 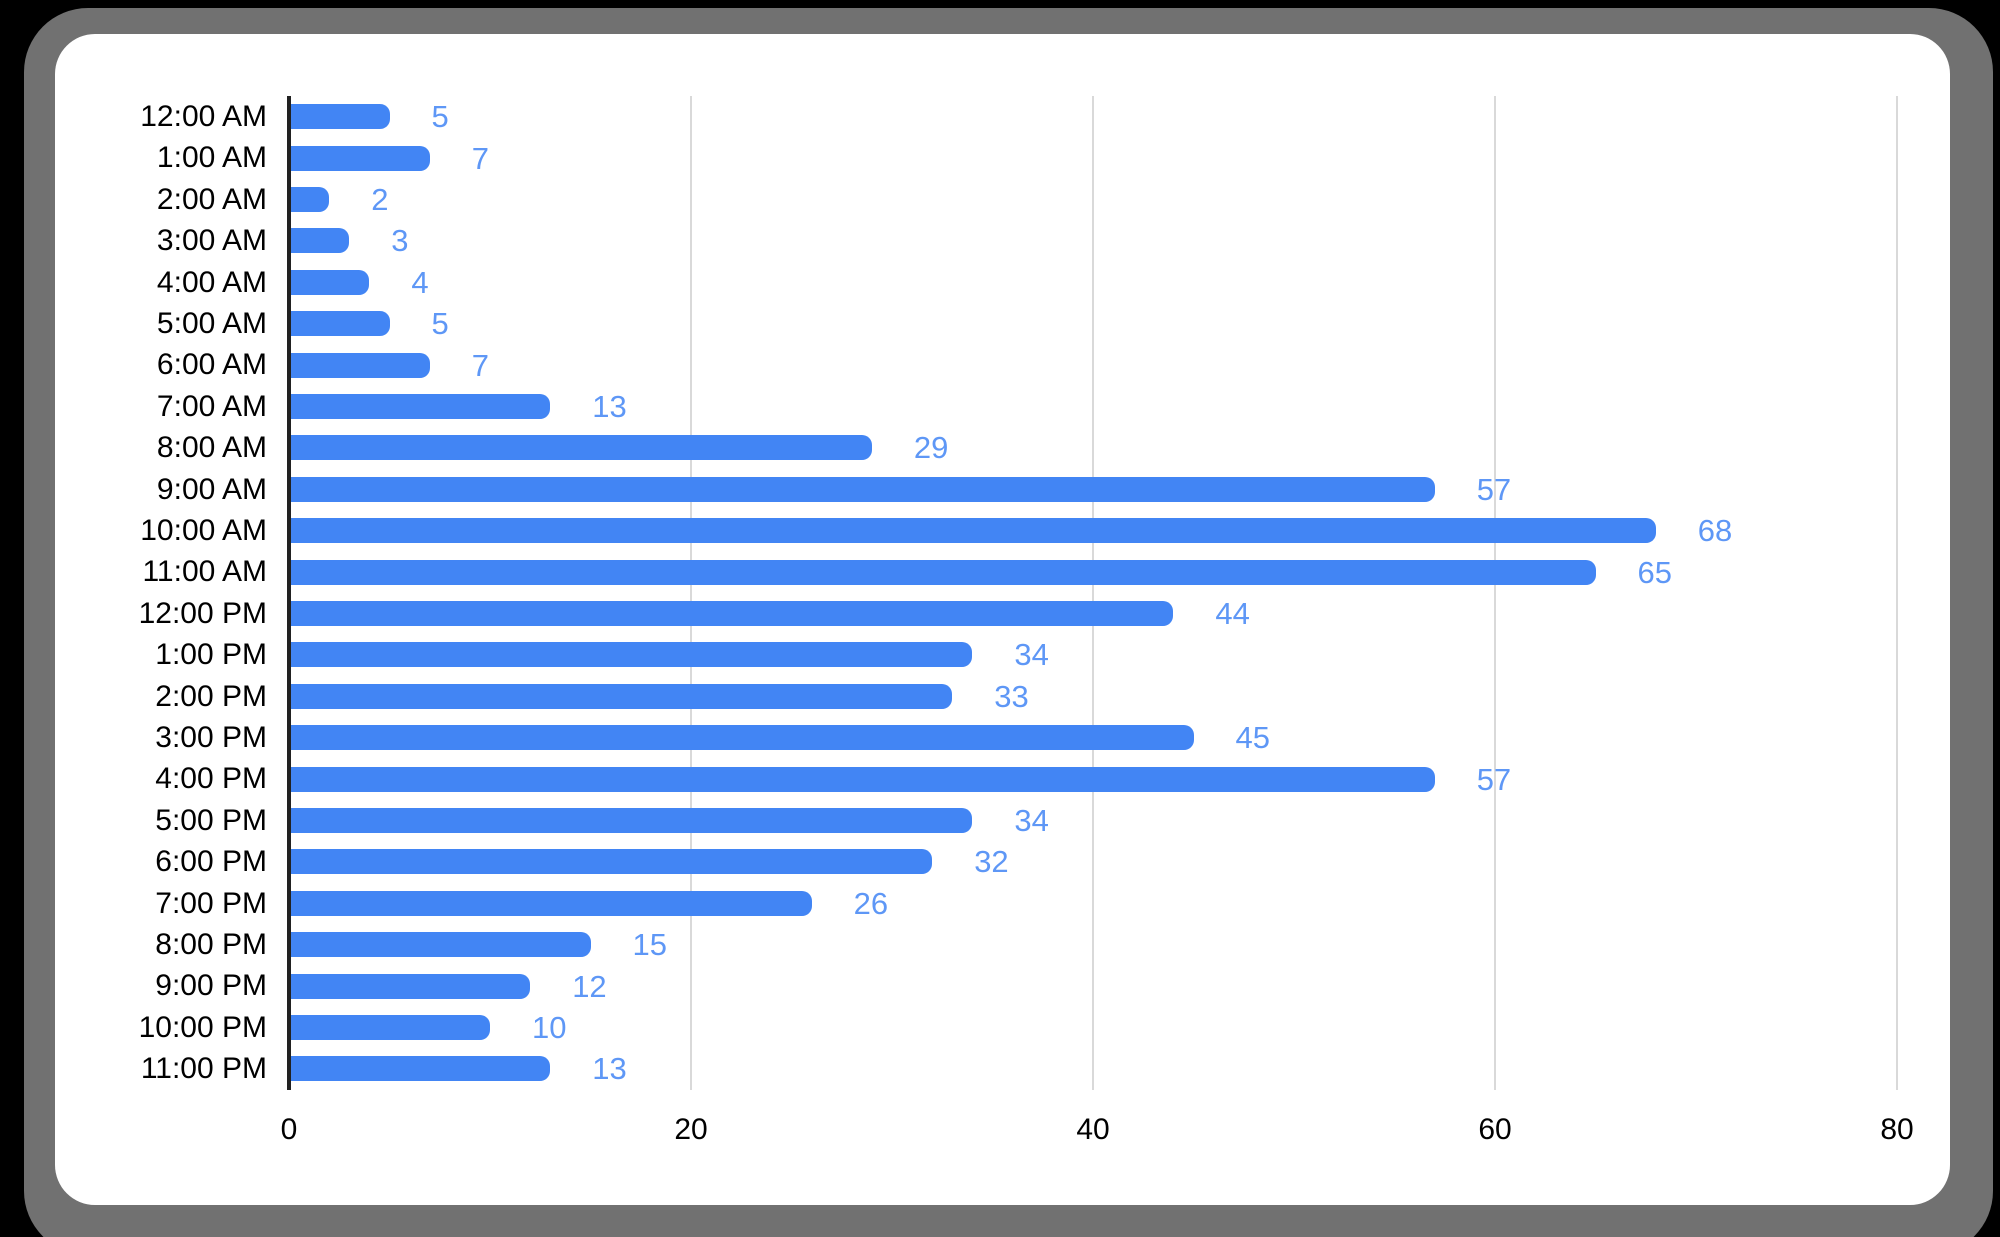 What do you see at coordinates (420, 282) in the screenshot?
I see `value-label: 4` at bounding box center [420, 282].